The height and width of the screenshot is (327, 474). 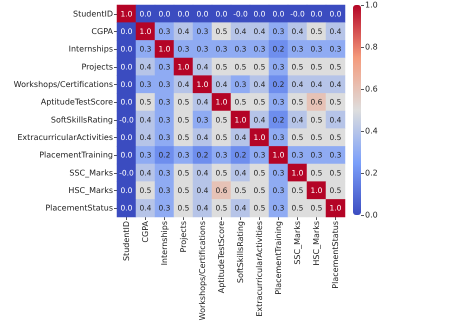 I want to click on x-tick-label: CGPA, so click(x=145, y=231).